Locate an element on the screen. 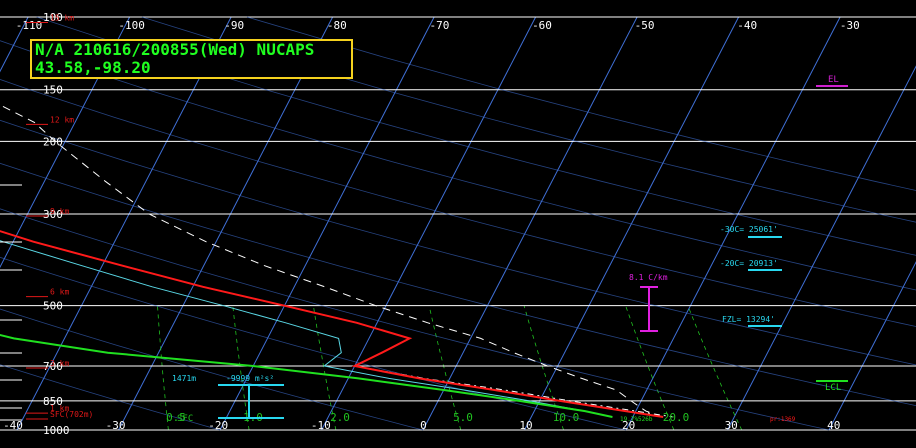 Image resolution: width=916 pixels, height=448 pixels. height-label: 1 km is located at coordinates (59, 408).